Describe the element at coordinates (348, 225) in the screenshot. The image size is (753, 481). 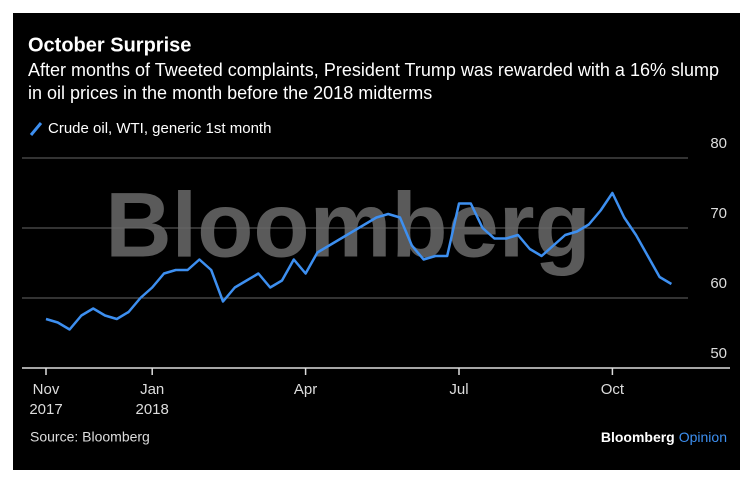
I see `watermark: Bloomberg` at that location.